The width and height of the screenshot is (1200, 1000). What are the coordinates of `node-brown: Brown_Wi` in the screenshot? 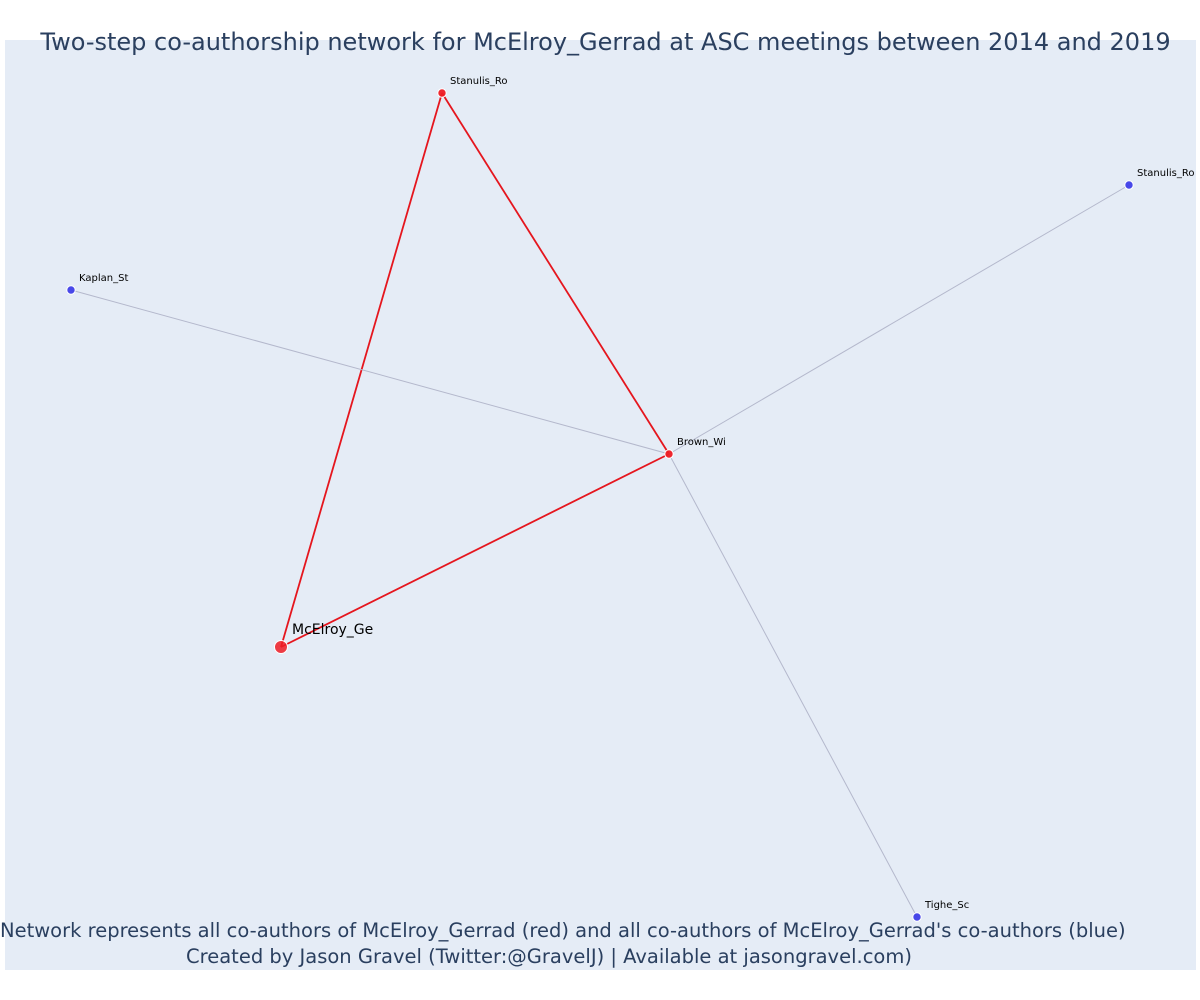 It's located at (695, 448).